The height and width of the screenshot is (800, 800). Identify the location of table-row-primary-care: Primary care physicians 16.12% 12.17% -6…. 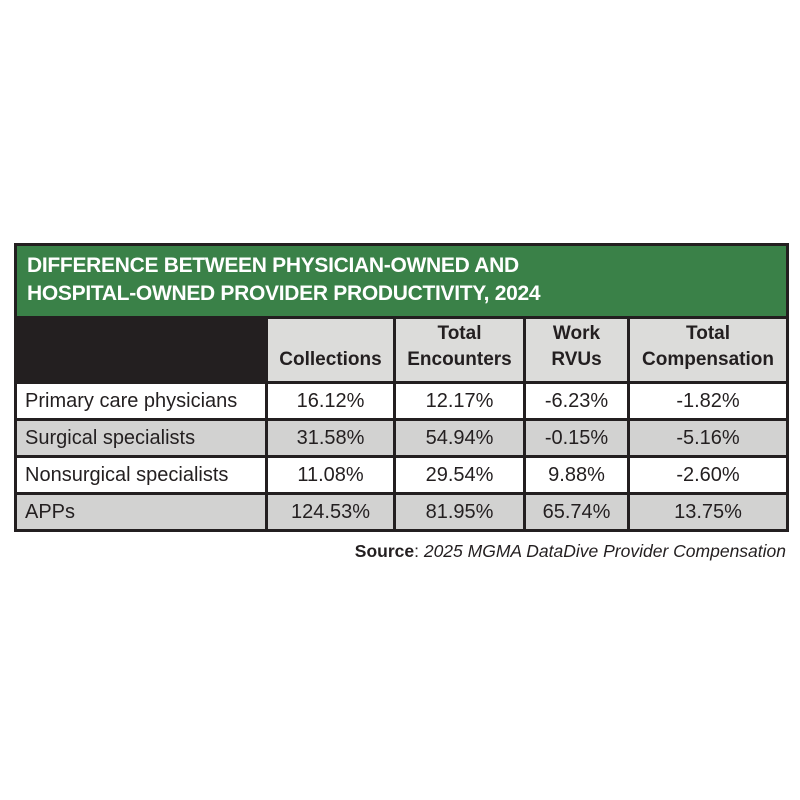
(402, 401).